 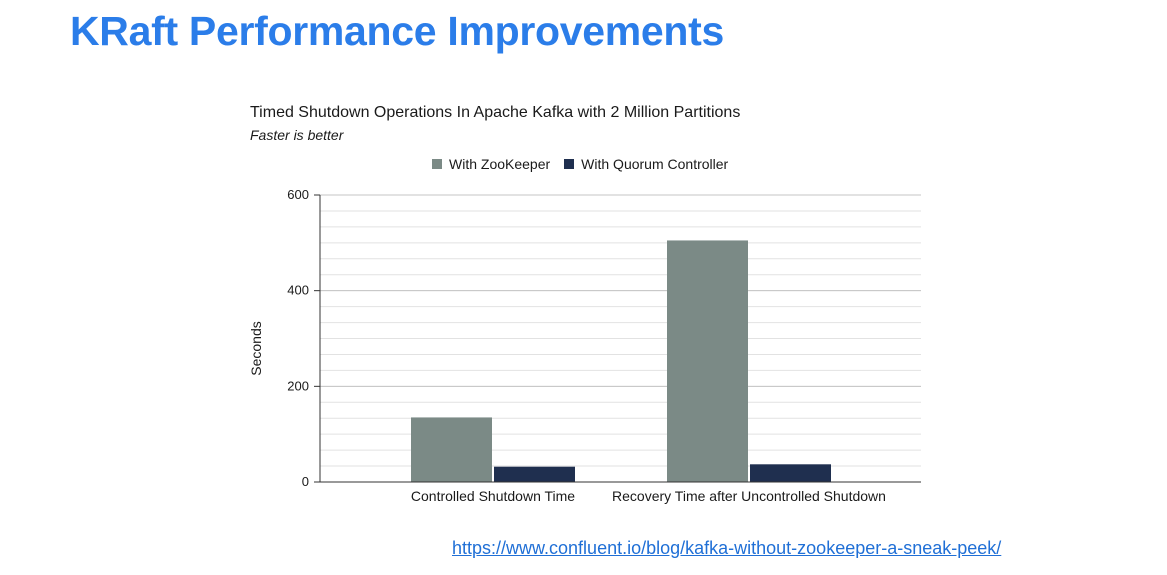 I want to click on legend-item-zookeeper: With ZooKeeper, so click(x=491, y=164).